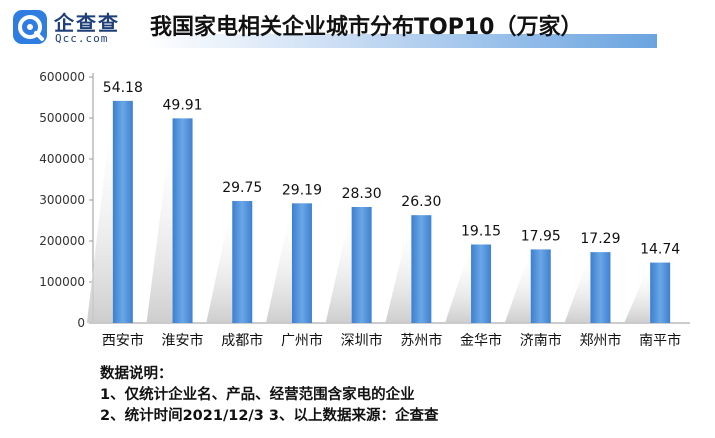  Describe the element at coordinates (660, 340) in the screenshot. I see `x-tick-label: 南平市` at that location.